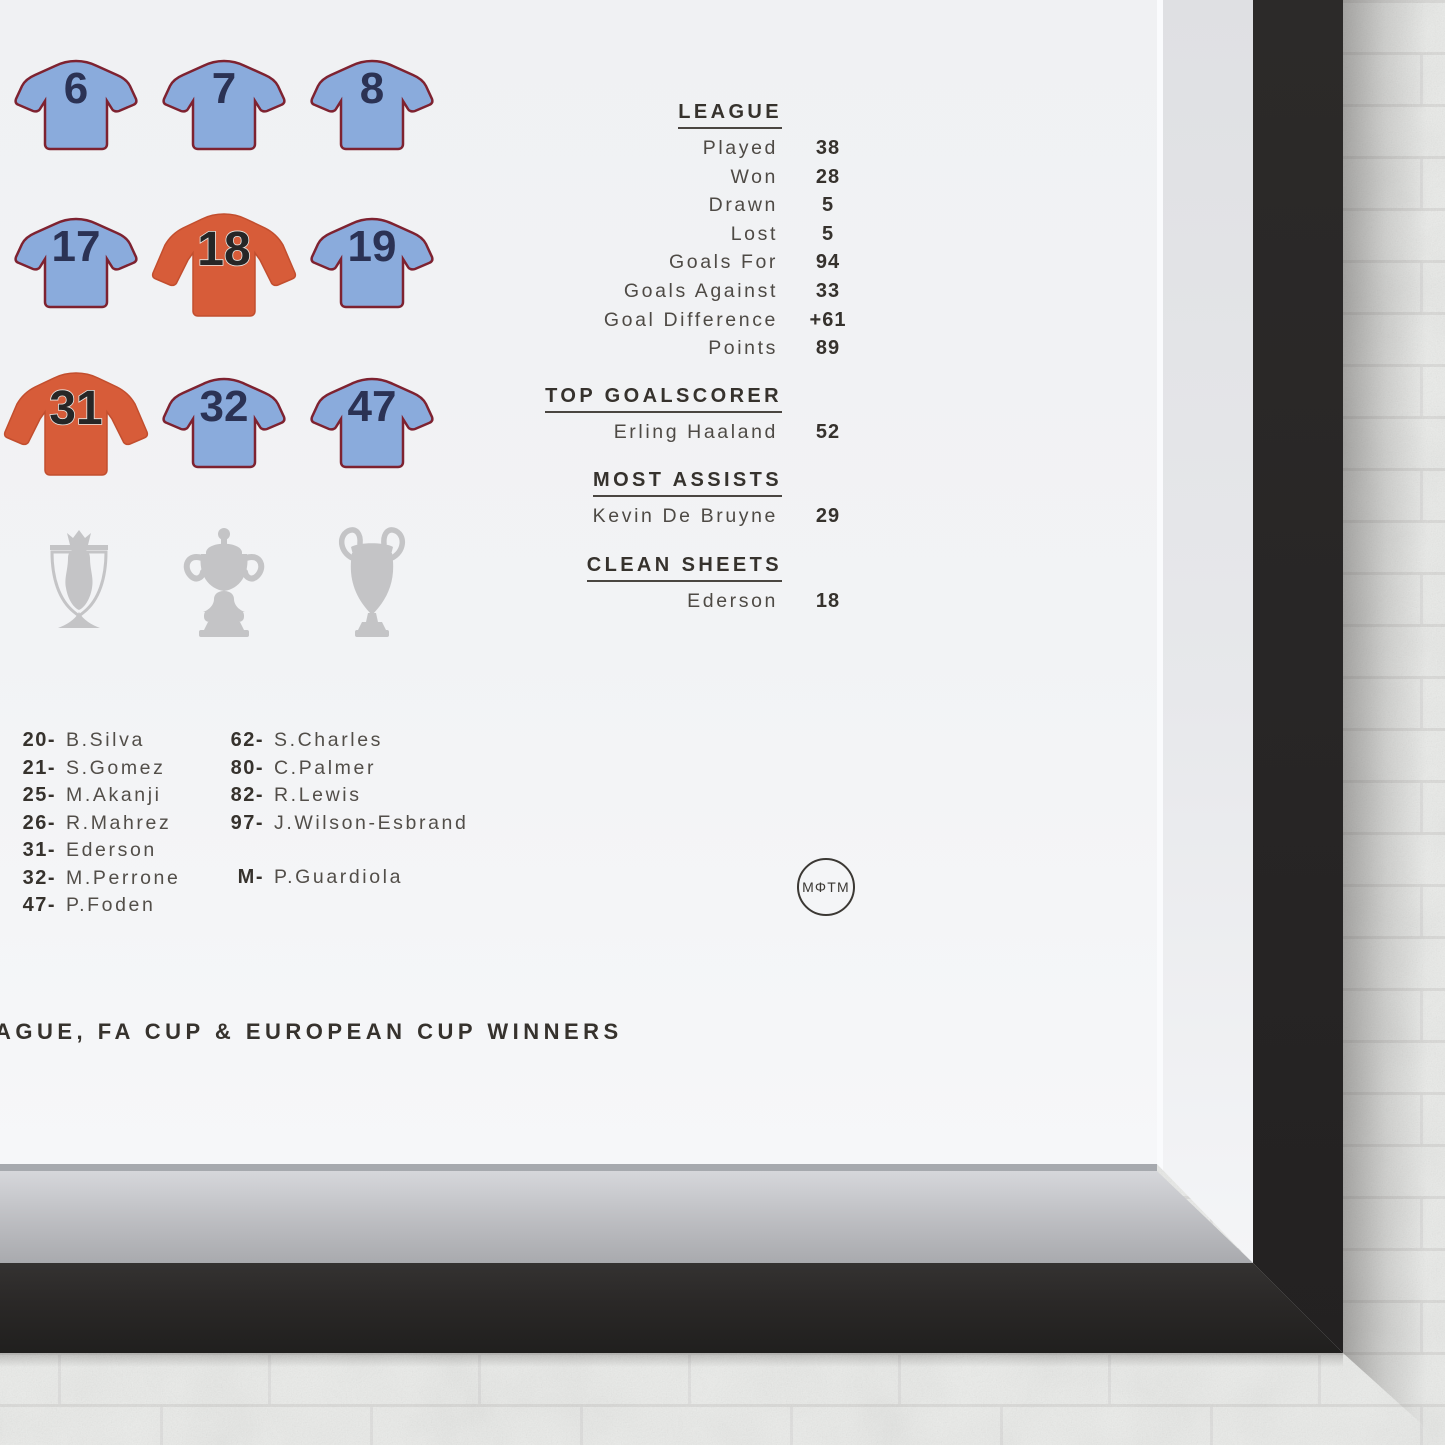 The image size is (1445, 1445). What do you see at coordinates (764, 601) in the screenshot?
I see `clean-sheets-row: Ederson 18` at bounding box center [764, 601].